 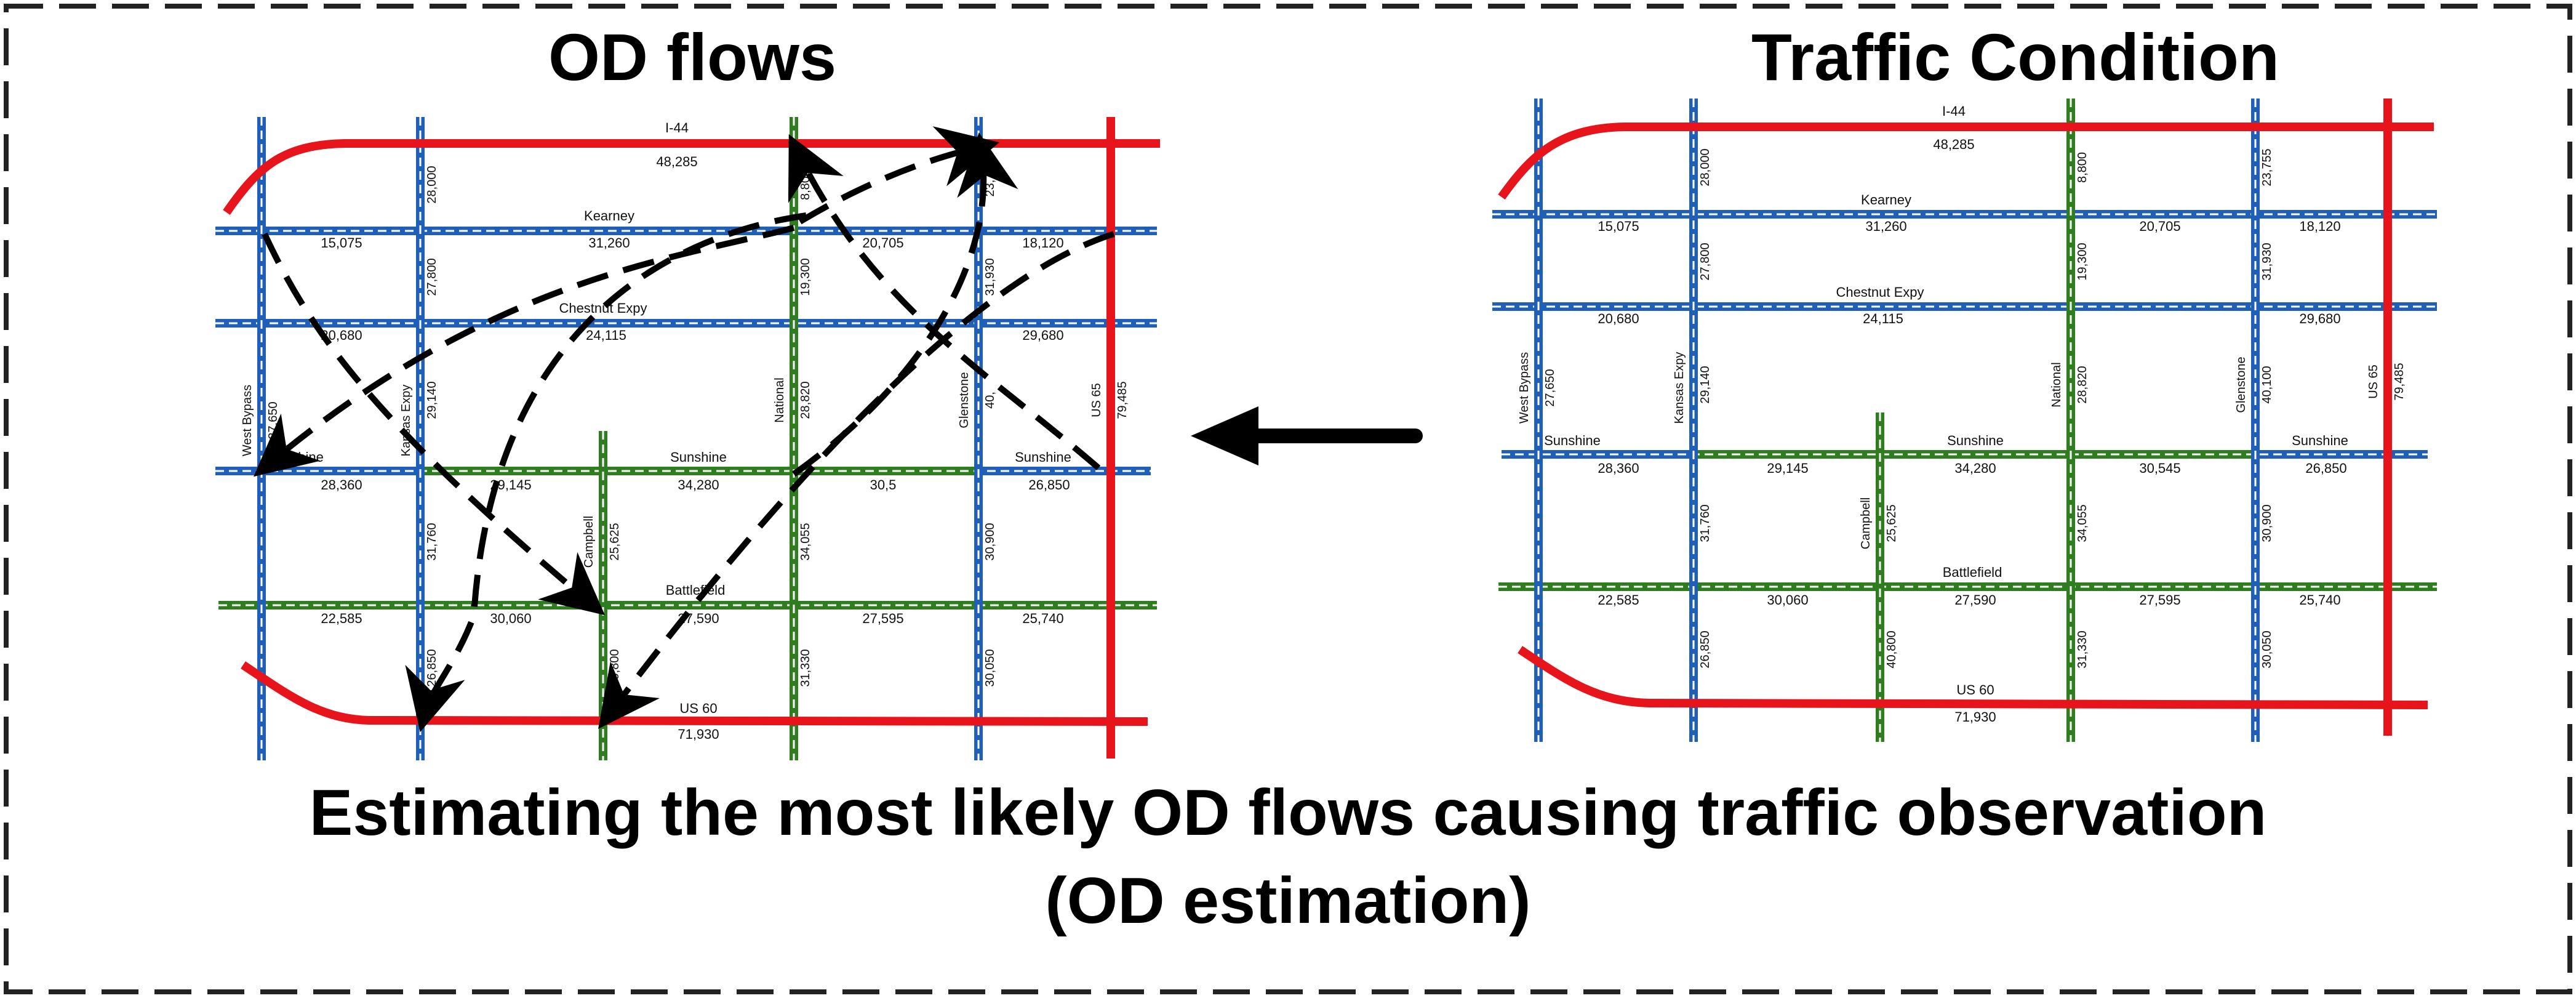 I want to click on count-national-1: 8,800, so click(x=2082, y=167).